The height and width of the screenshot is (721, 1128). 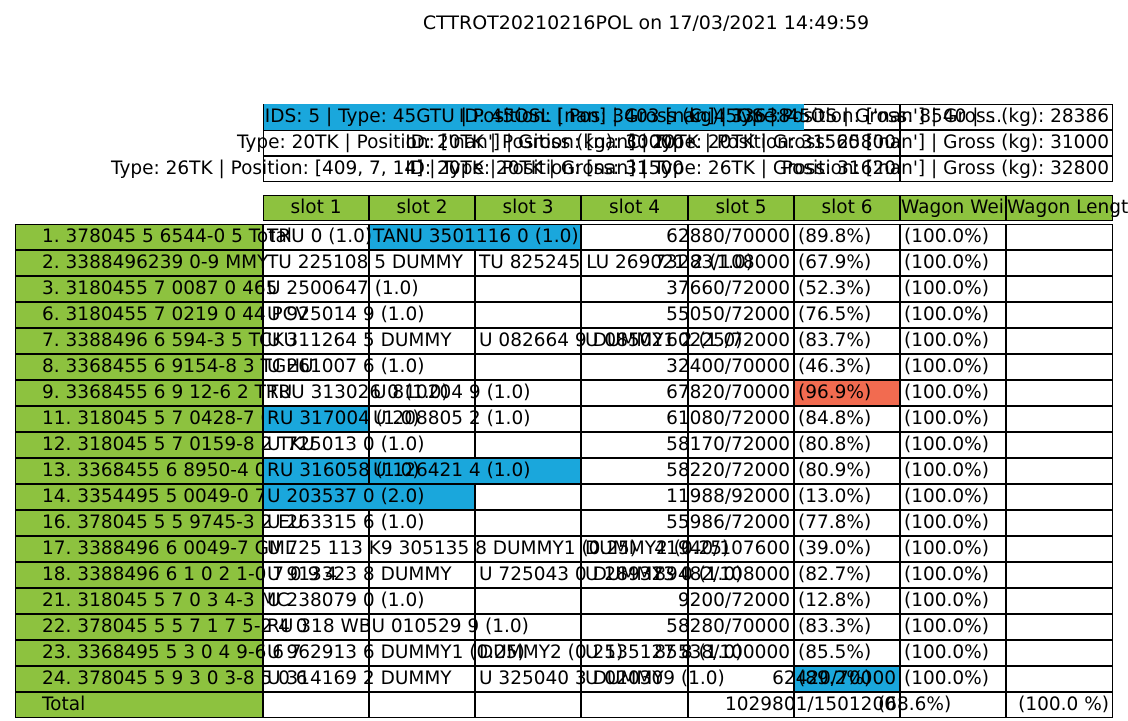 I want to click on cell-text: (96.9%), so click(x=835, y=392).